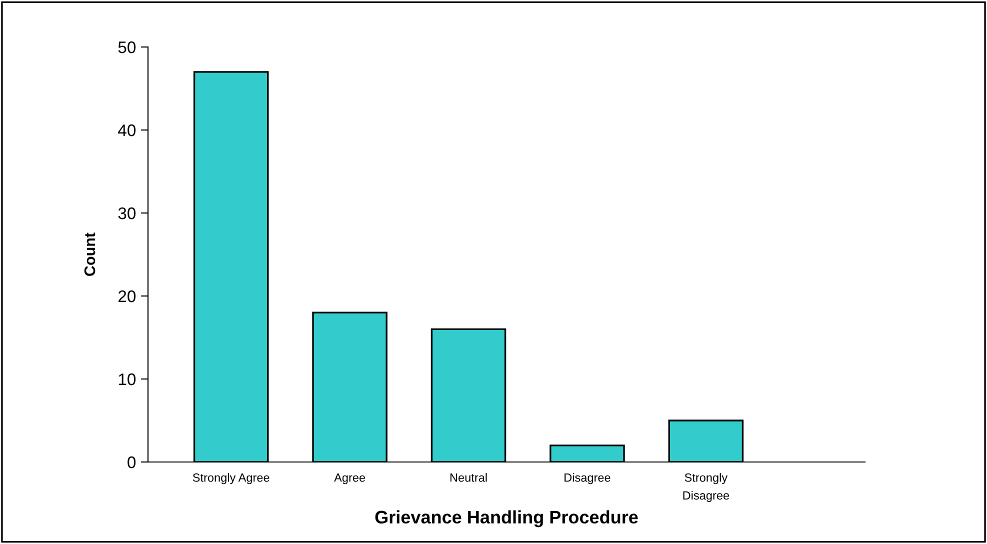 This screenshot has width=987, height=544. Describe the element at coordinates (231, 478) in the screenshot. I see `x-tick-label: Strongly Agree` at that location.